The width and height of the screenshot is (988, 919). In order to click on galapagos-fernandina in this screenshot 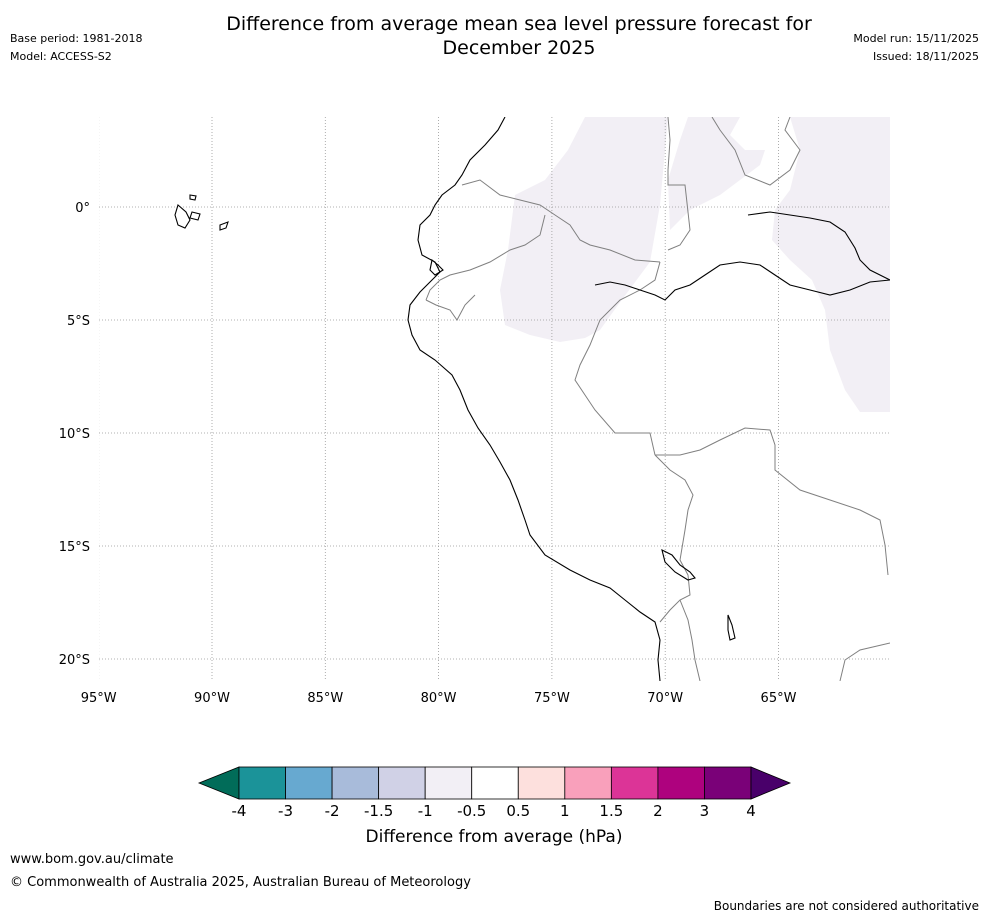, I will do `click(193, 197)`.